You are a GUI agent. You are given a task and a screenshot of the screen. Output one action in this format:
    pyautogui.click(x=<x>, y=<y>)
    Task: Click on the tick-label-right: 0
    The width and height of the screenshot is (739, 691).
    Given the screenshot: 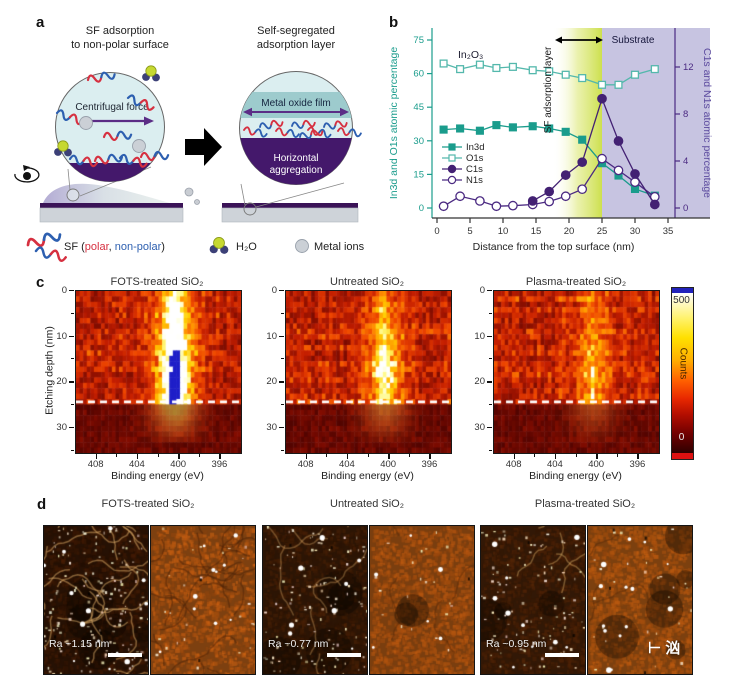 What is the action you would take?
    pyautogui.click(x=685, y=208)
    